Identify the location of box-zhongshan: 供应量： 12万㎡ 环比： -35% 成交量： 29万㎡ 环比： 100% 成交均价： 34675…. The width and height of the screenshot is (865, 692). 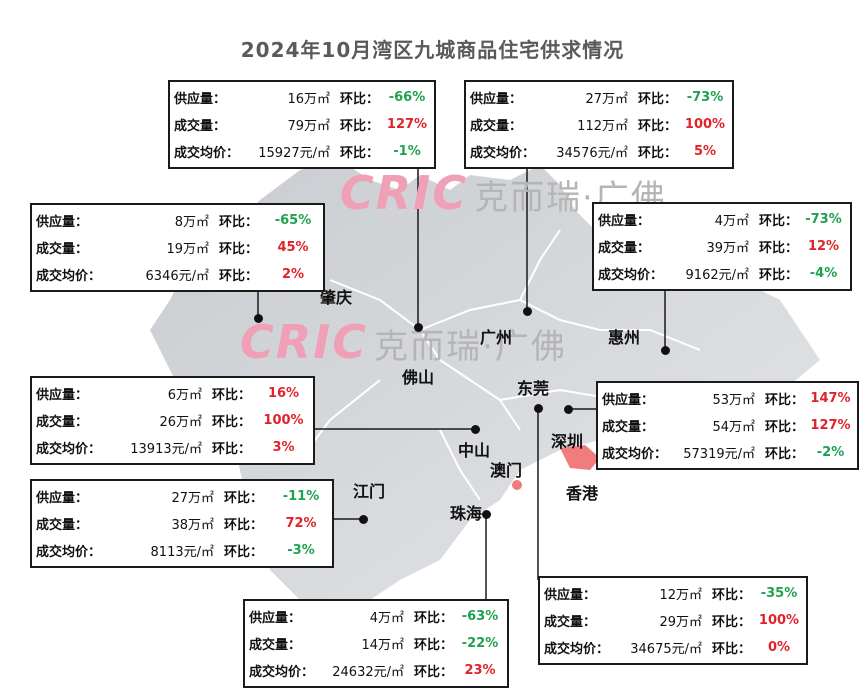
(673, 620).